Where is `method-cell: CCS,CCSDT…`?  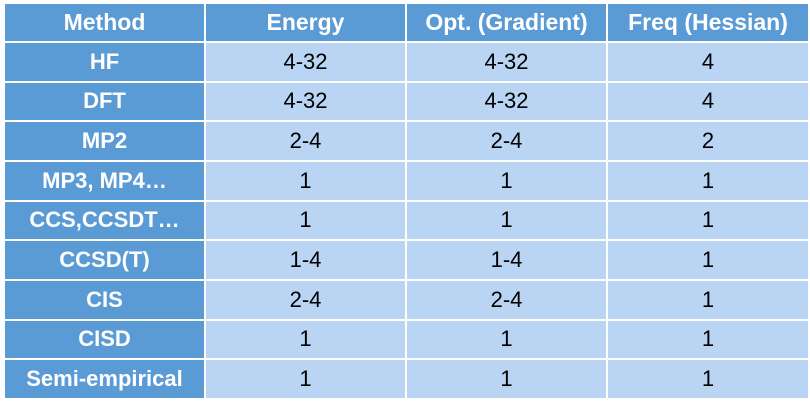 method-cell: CCS,CCSDT… is located at coordinates (104, 220).